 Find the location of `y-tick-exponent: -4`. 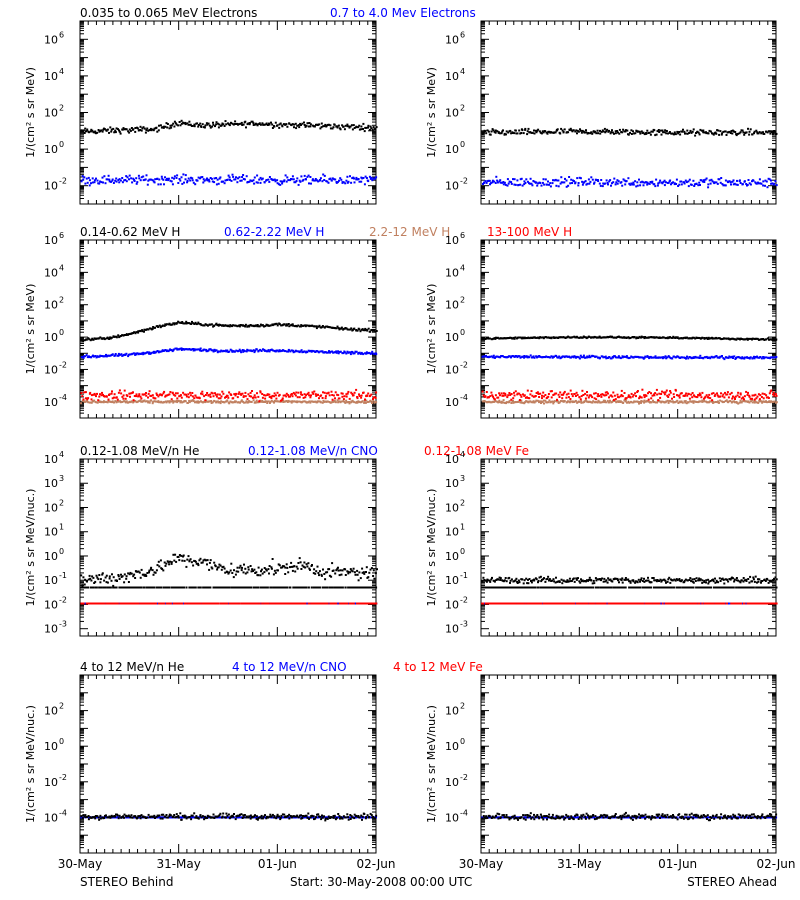

y-tick-exponent: -4 is located at coordinates (464, 397).